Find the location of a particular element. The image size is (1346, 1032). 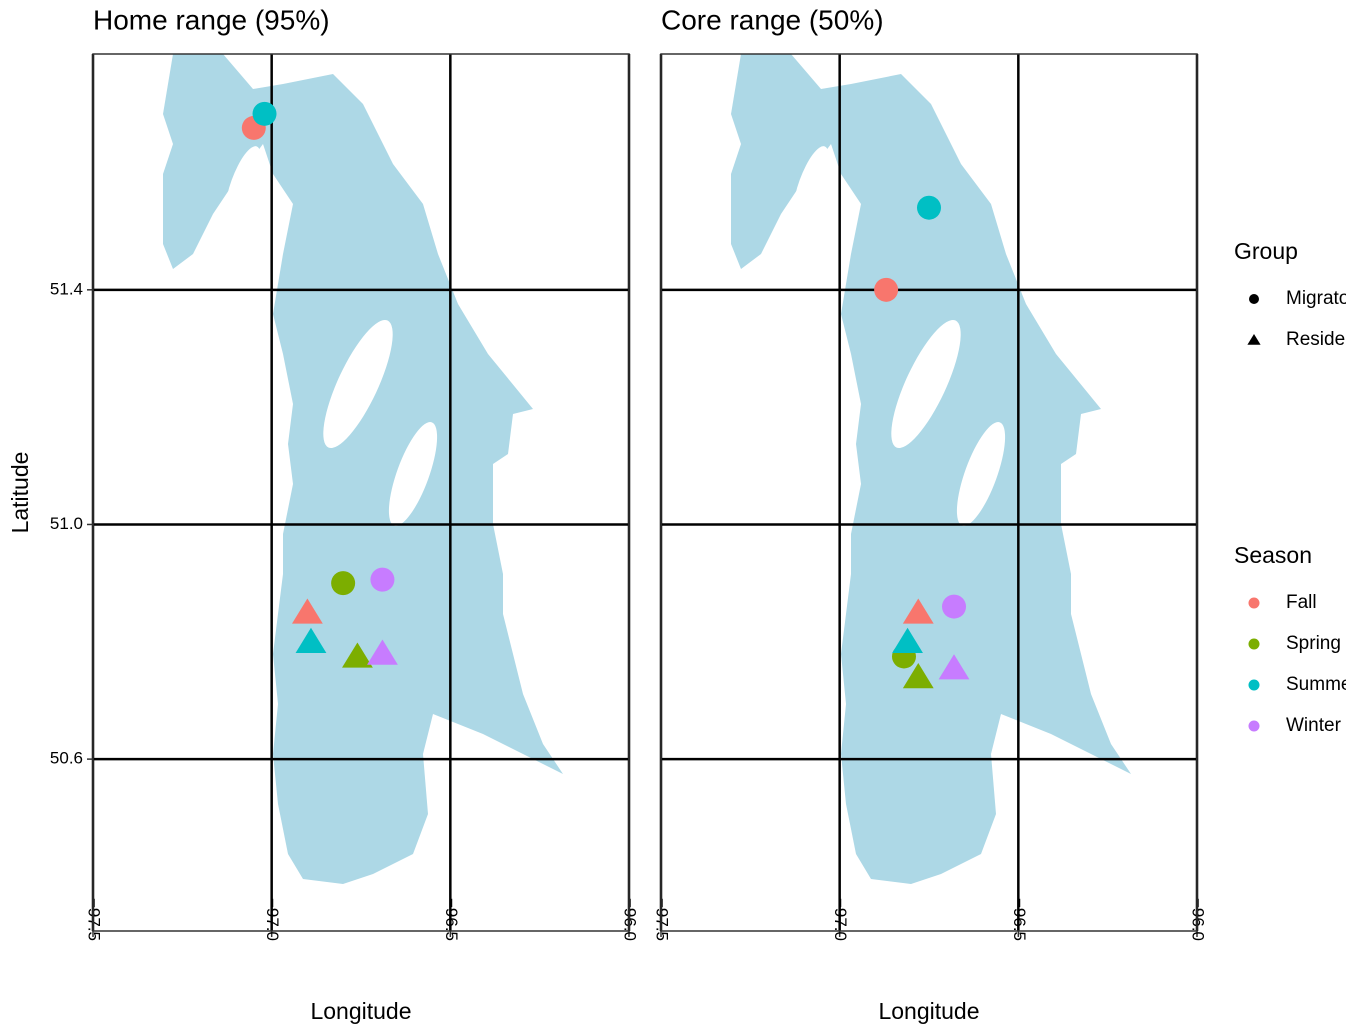

legend-label: Summer is located at coordinates (1316, 684).